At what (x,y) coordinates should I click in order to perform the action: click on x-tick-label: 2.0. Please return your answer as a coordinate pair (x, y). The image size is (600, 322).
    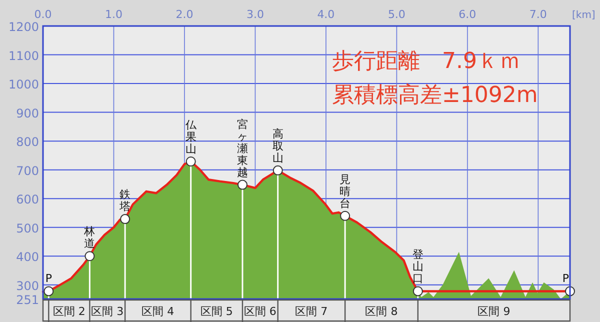
    Looking at the image, I should click on (185, 14).